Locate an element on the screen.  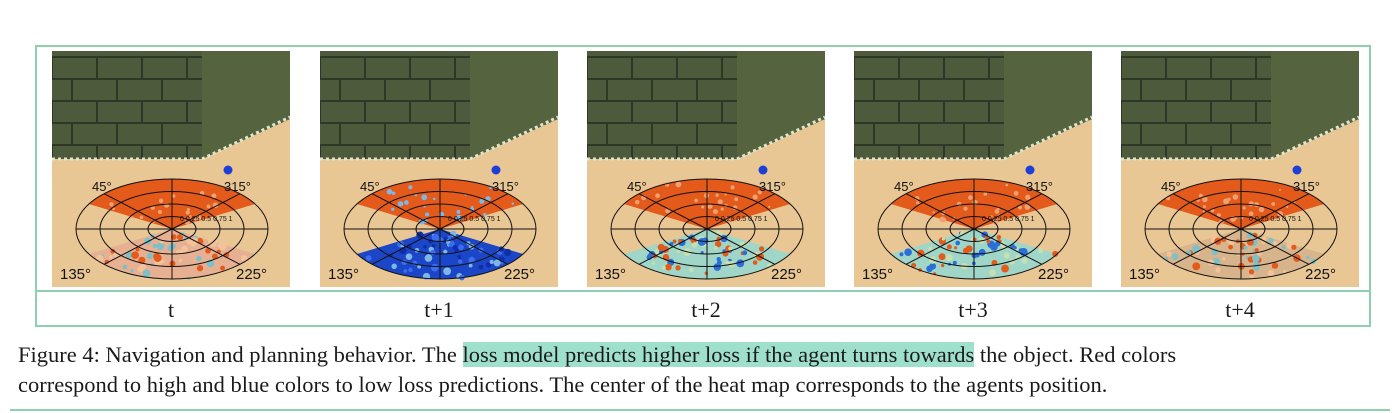
angle-label-225: 225° is located at coordinates (1320, 274).